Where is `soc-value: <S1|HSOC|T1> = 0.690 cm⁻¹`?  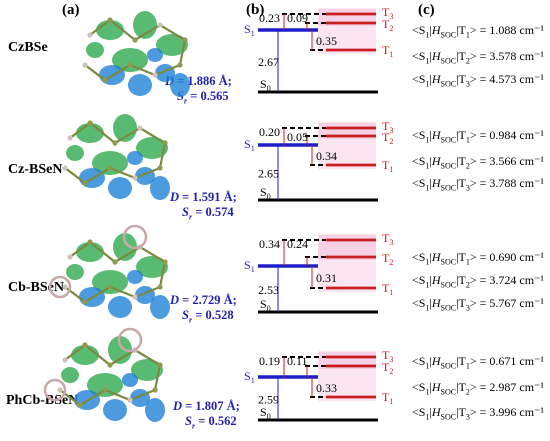 soc-value: <S1|HSOC|T1> = 0.690 cm⁻¹ is located at coordinates (478, 258).